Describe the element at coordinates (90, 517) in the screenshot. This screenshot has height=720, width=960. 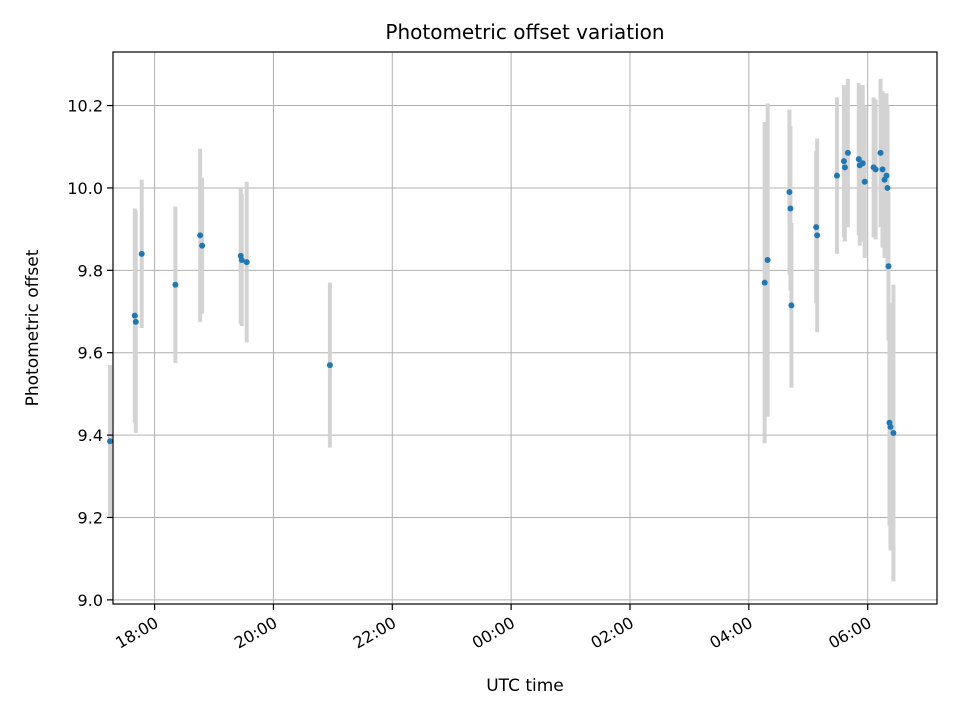
I see `y-tick-label: 9.2` at that location.